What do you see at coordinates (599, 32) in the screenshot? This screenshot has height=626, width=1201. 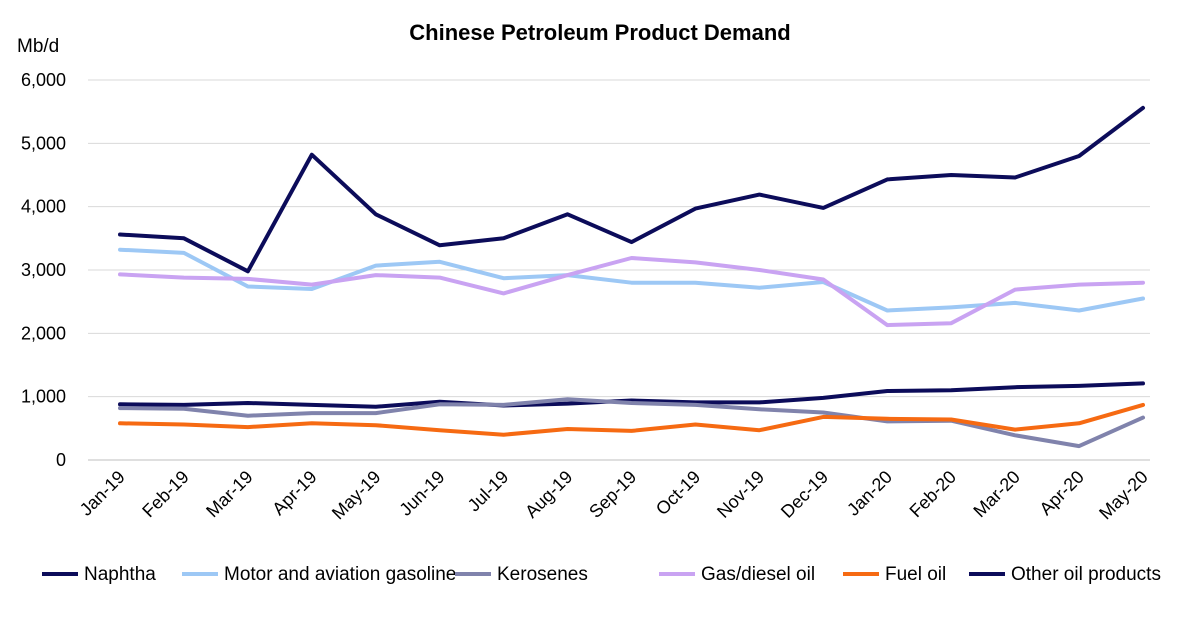 I see `chart-title: Chinese Petroleum Product Demand` at bounding box center [599, 32].